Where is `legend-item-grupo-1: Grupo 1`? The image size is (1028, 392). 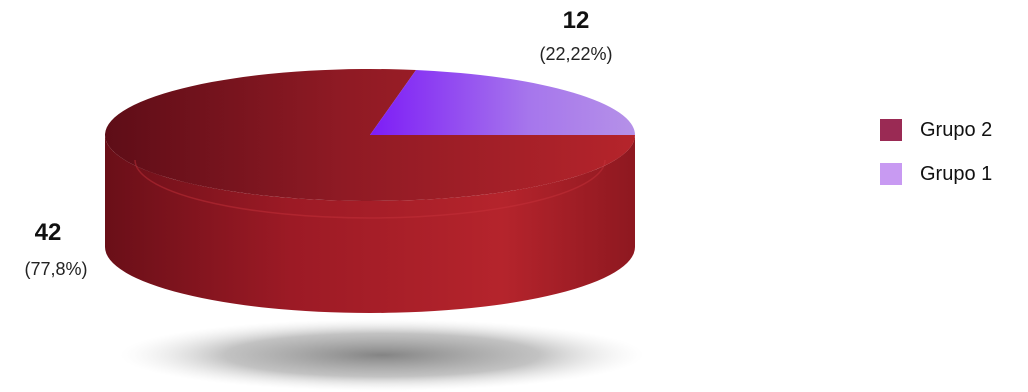
legend-item-grupo-1: Grupo 1 is located at coordinates (936, 174).